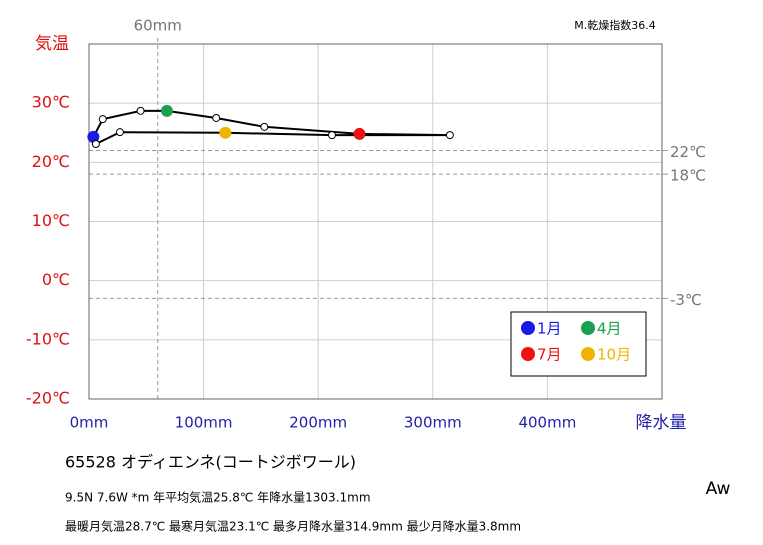 The height and width of the screenshot is (545, 763). I want to click on legend-label: 4月, so click(609, 329).